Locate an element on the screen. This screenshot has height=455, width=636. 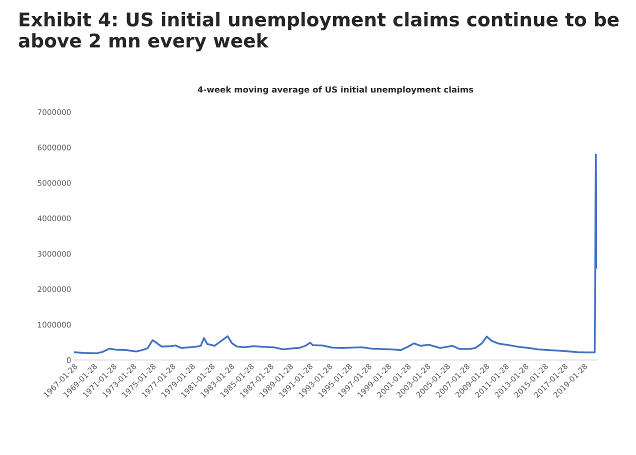
chart-title: Exhibit 4: US initial unemployment claims continue to be above 2 mn every week is located at coordinates (318, 32).